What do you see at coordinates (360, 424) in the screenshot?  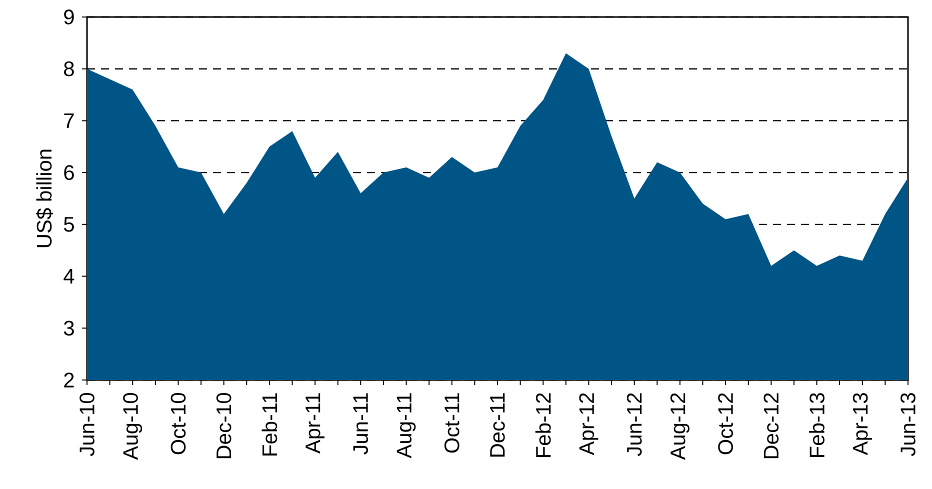 I see `x-tick-label: Jun-11` at bounding box center [360, 424].